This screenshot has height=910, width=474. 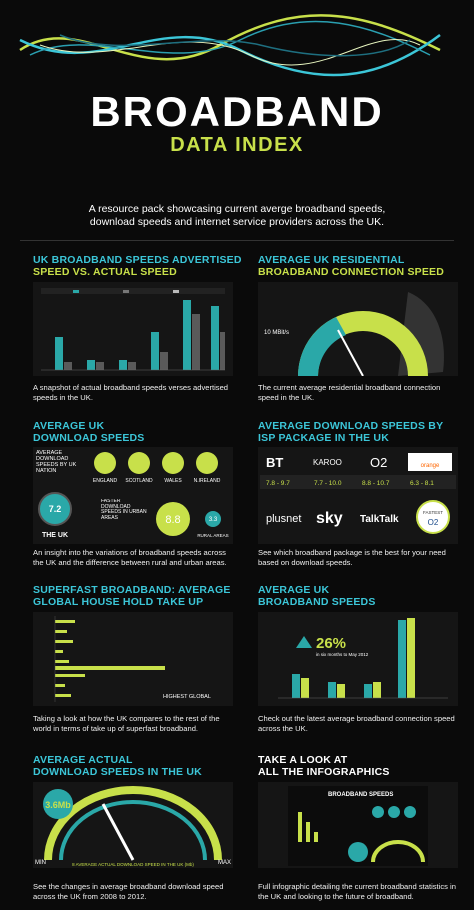 What do you see at coordinates (283, 519) in the screenshot?
I see `logo: plusnet` at bounding box center [283, 519].